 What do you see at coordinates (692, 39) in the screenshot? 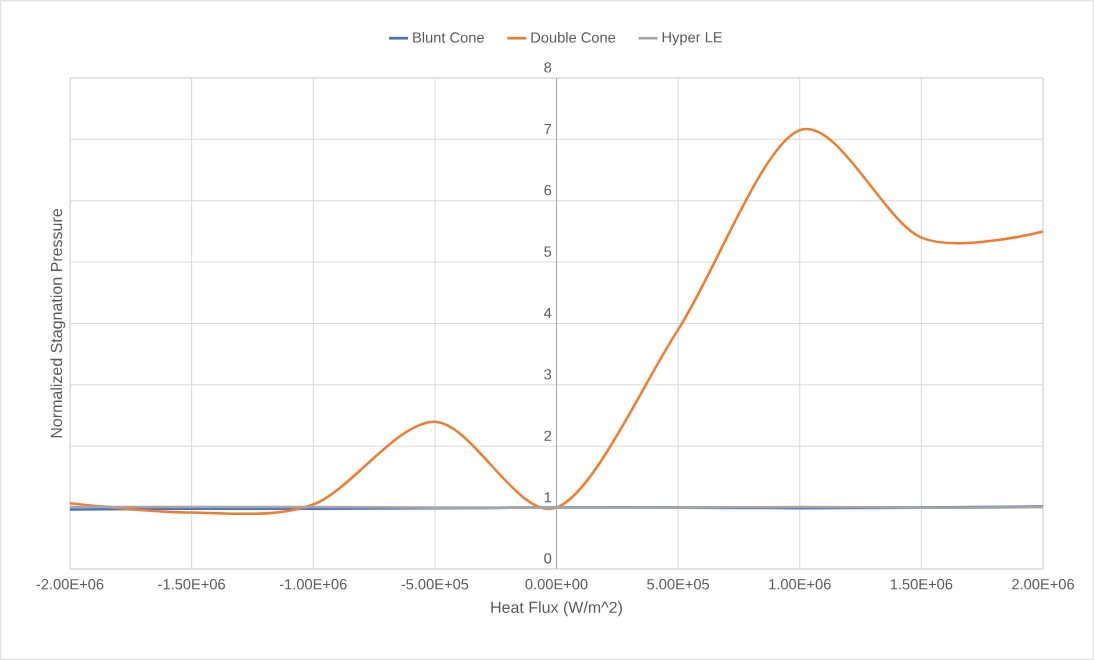
I see `legend-label: Hyper LE` at bounding box center [692, 39].